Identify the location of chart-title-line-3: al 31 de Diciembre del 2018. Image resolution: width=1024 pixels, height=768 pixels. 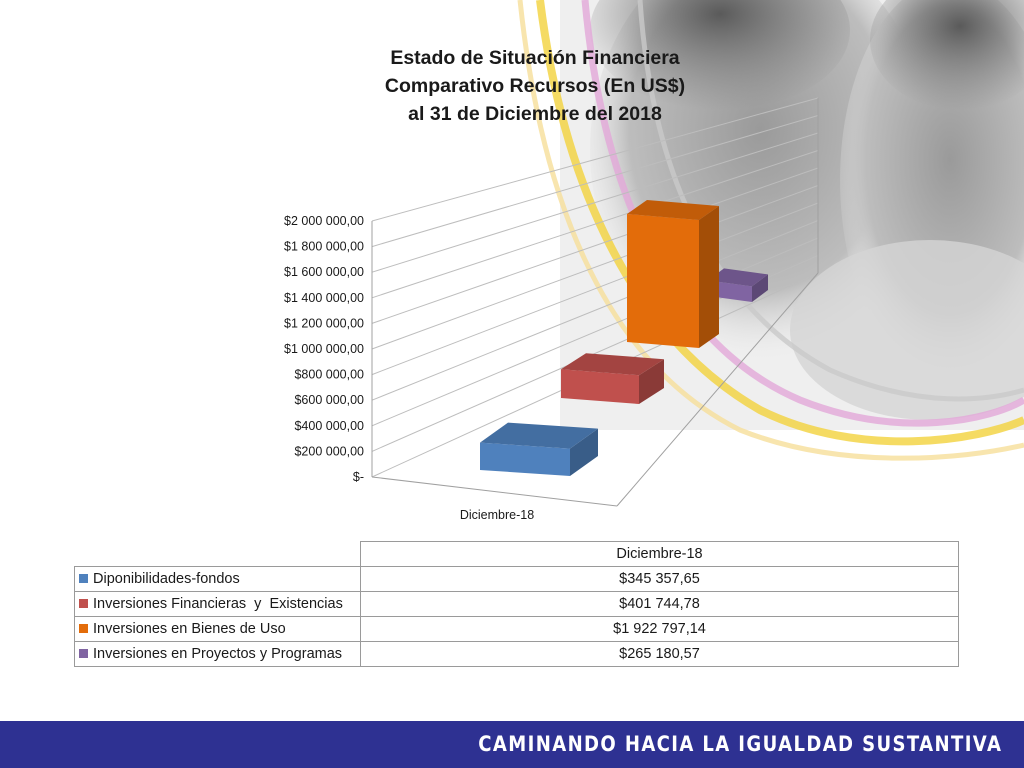
(535, 114).